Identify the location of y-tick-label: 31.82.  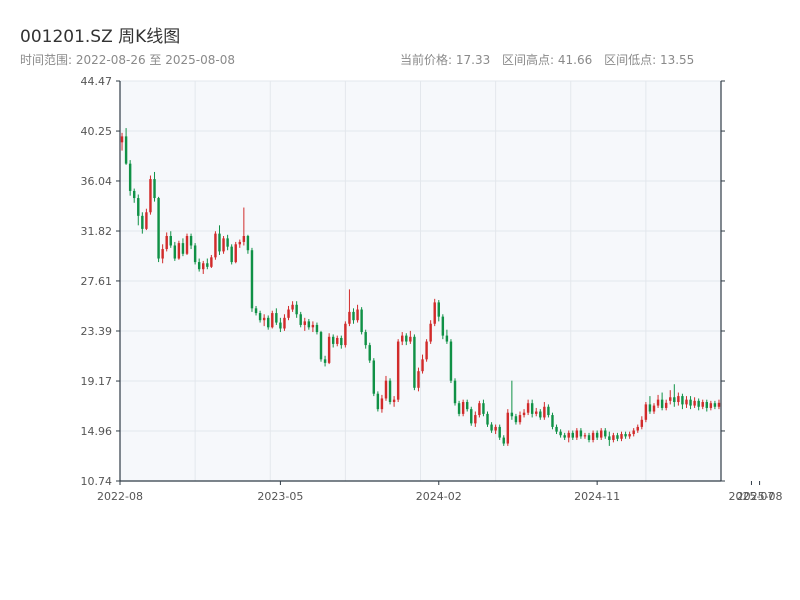
(97, 231).